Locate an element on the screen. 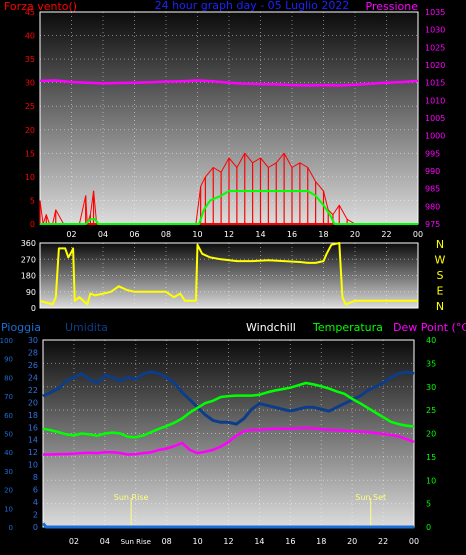 The image size is (466, 555). pressure-axis-tick-label: 1010 is located at coordinates (435, 100).